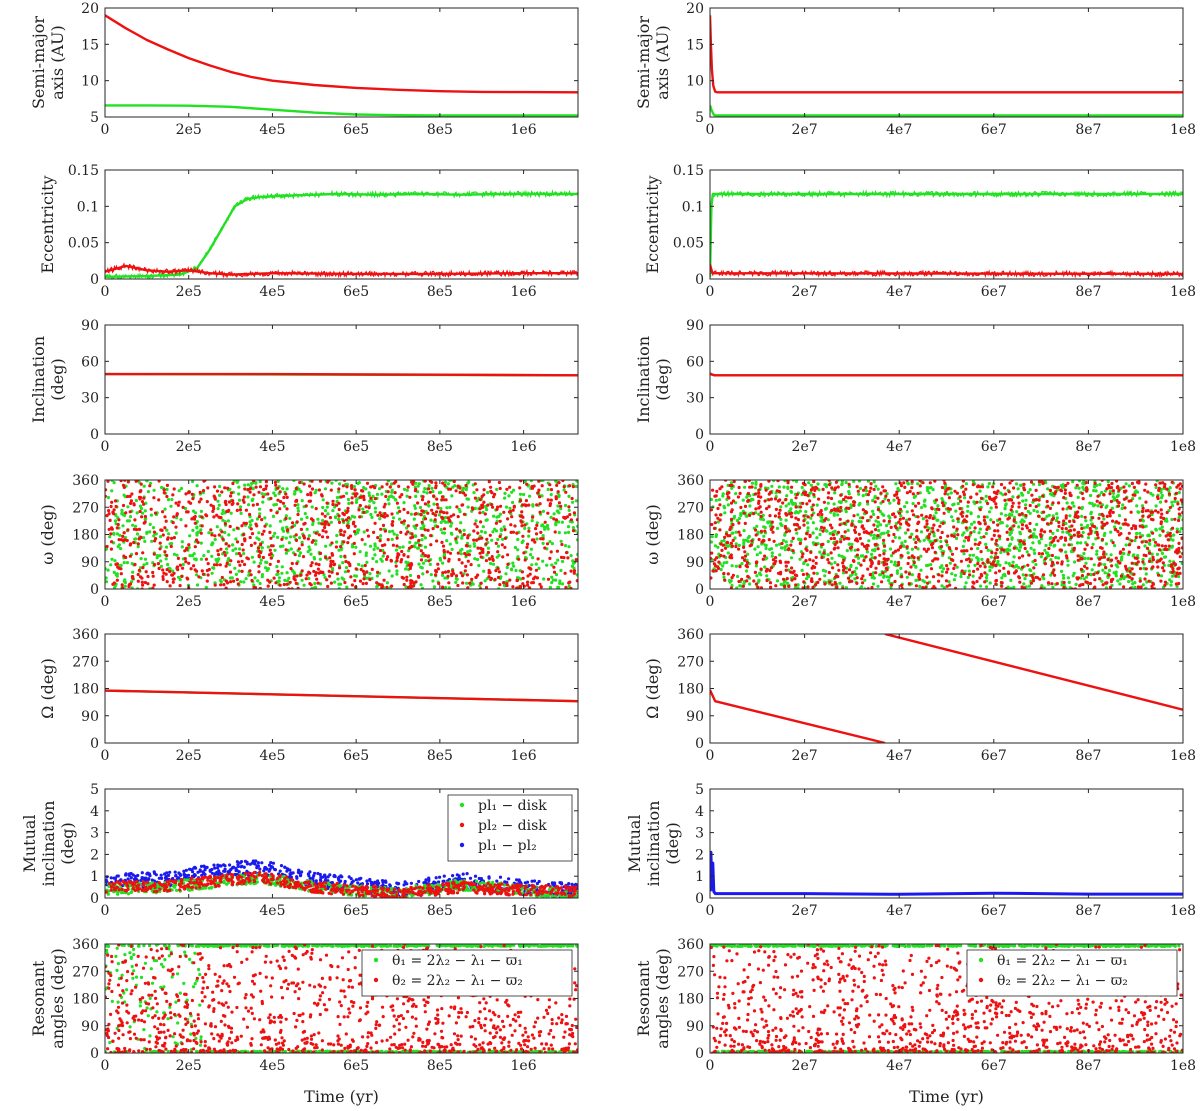  Describe the element at coordinates (90, 45) in the screenshot. I see `y-tick-label: 15` at that location.